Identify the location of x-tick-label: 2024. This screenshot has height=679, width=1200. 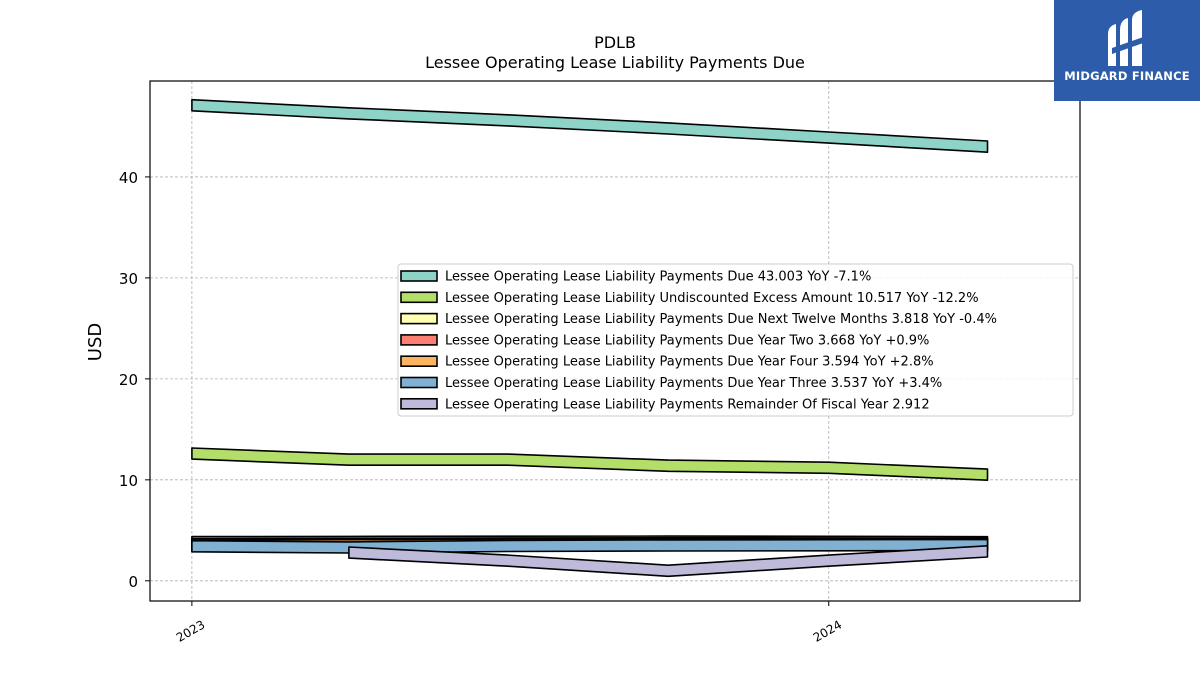
(827, 630).